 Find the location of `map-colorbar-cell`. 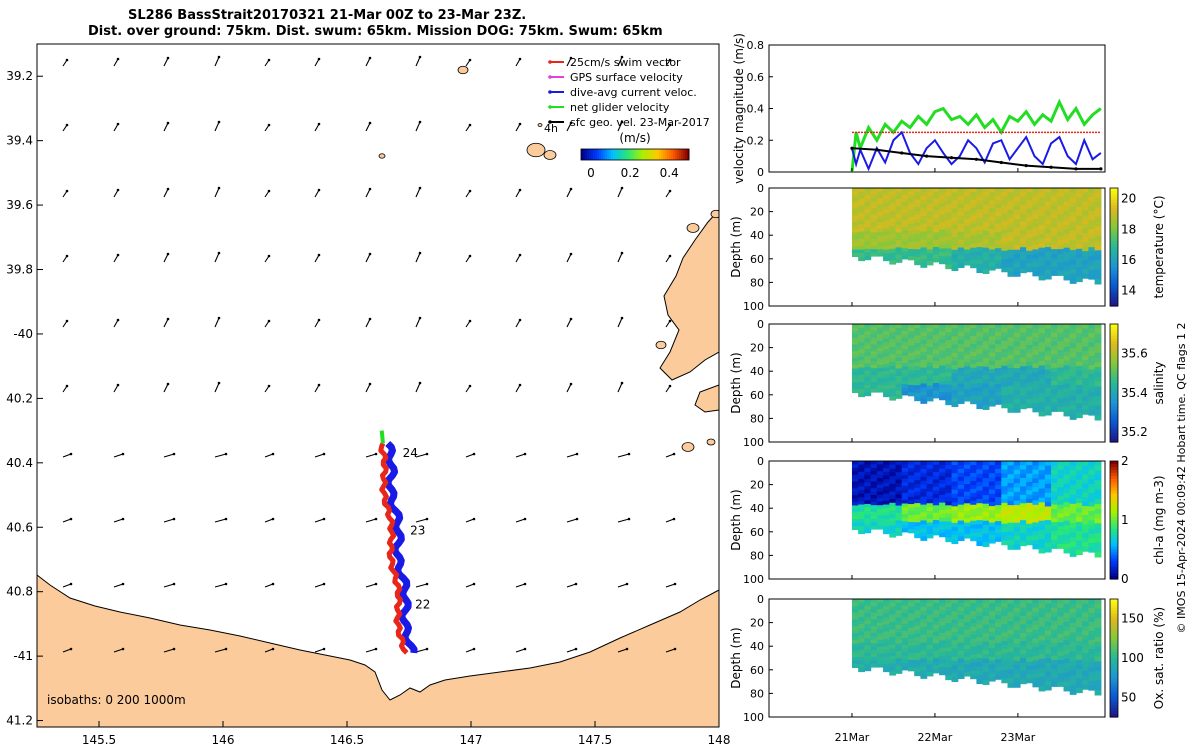

map-colorbar-cell is located at coordinates (676, 154).